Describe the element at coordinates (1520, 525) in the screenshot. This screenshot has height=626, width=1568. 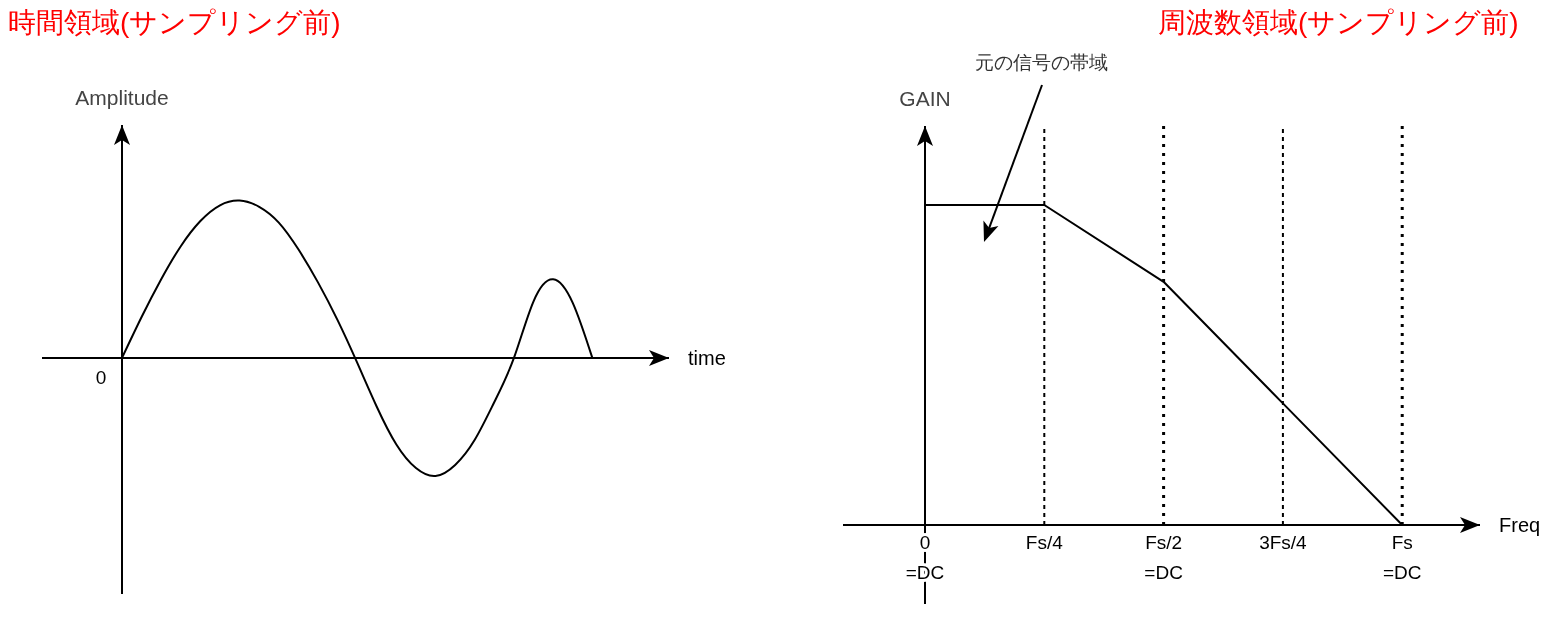
I see `x-axis-title: Freq` at that location.